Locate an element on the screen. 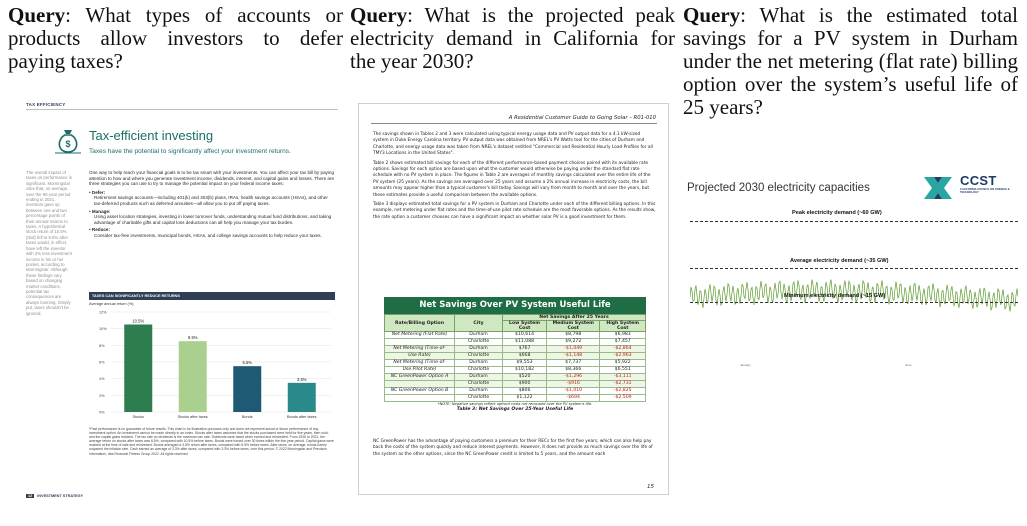 The width and height of the screenshot is (1027, 526). header-rate-option: Rate/Billing Option is located at coordinates (419, 323).